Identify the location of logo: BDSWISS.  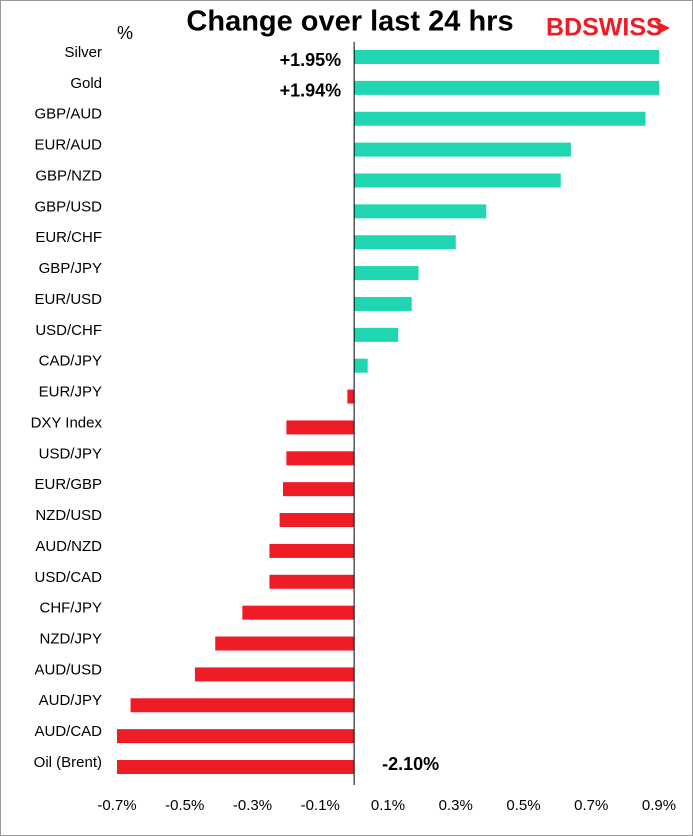
(604, 28).